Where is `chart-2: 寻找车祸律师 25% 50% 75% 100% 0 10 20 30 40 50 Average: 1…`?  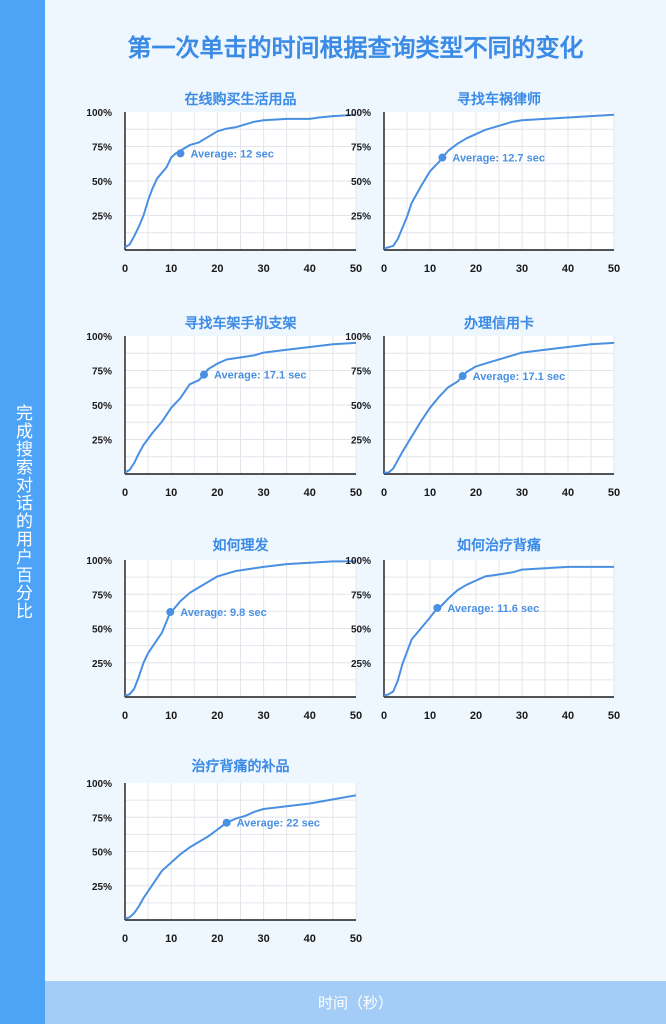
chart-2: 寻找车祸律师 25% 50% 75% 100% 0 10 20 30 40 50 Average: 1… is located at coordinates (482, 183).